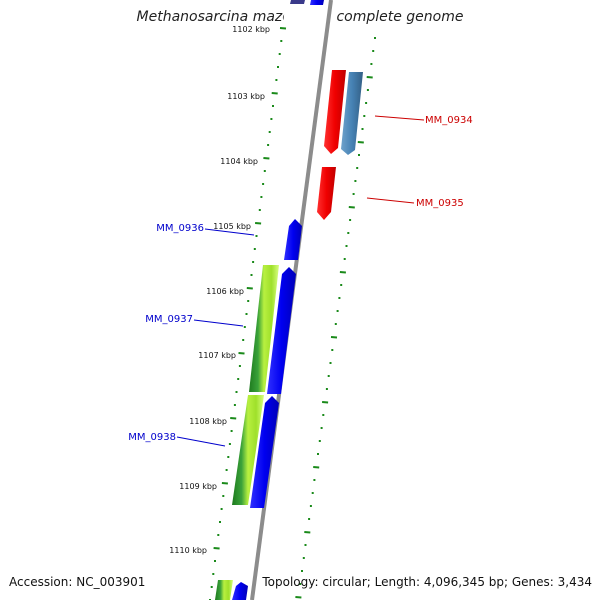 Image resolution: width=600 pixels, height=600 pixels. What do you see at coordinates (449, 120) in the screenshot?
I see `gene-label-MM_0934: MM_0934` at bounding box center [449, 120].